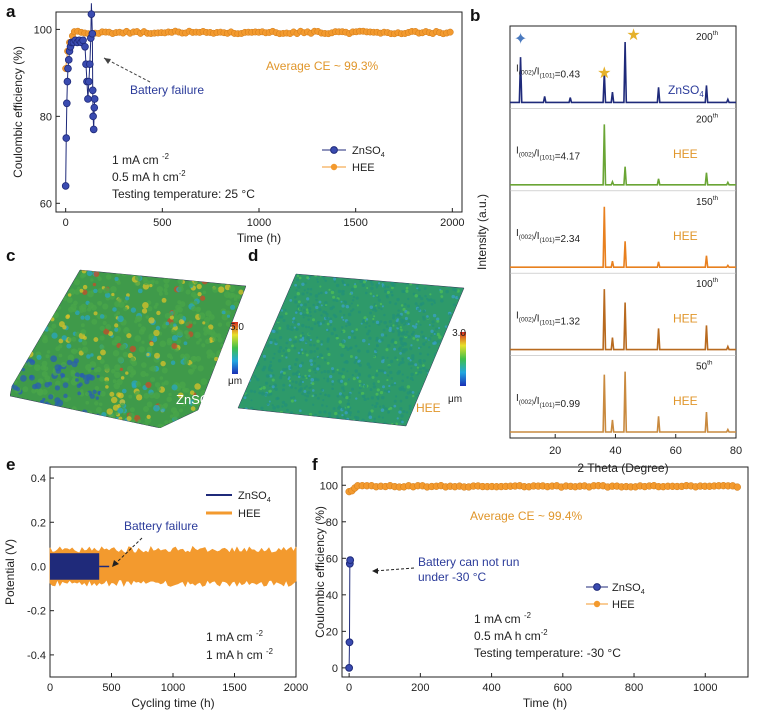  I want to click on peak-marker-icon: ★, so click(633, 35).